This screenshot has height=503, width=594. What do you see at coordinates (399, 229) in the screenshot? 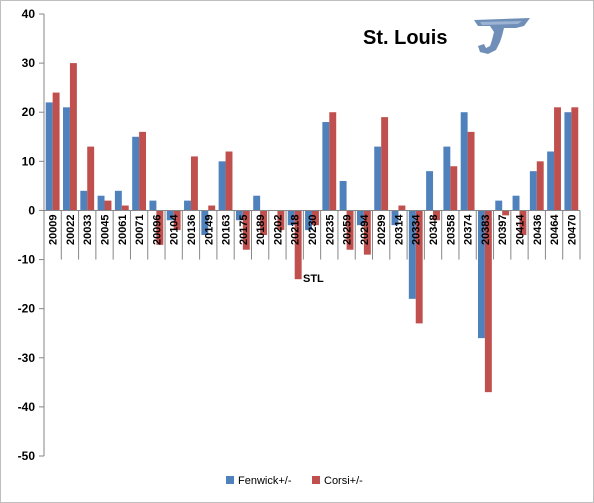
I see `x-tick-label: 20314` at bounding box center [399, 229].